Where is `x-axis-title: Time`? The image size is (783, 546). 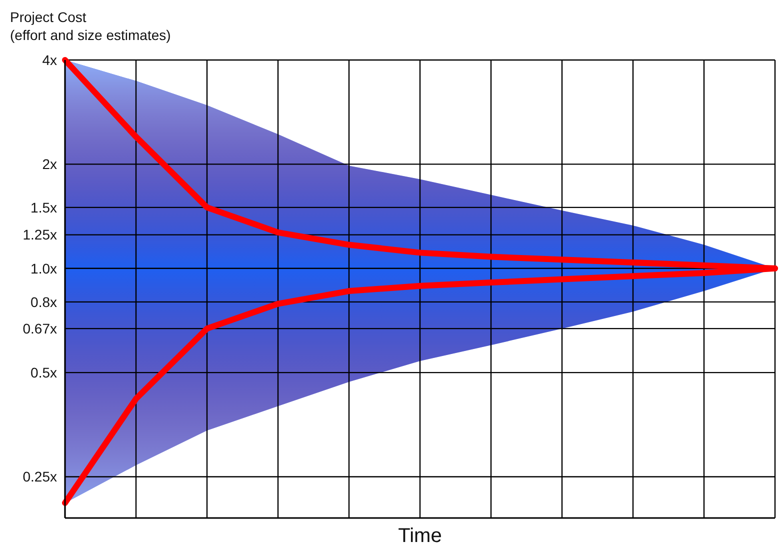
x-axis-title: Time is located at coordinates (420, 535).